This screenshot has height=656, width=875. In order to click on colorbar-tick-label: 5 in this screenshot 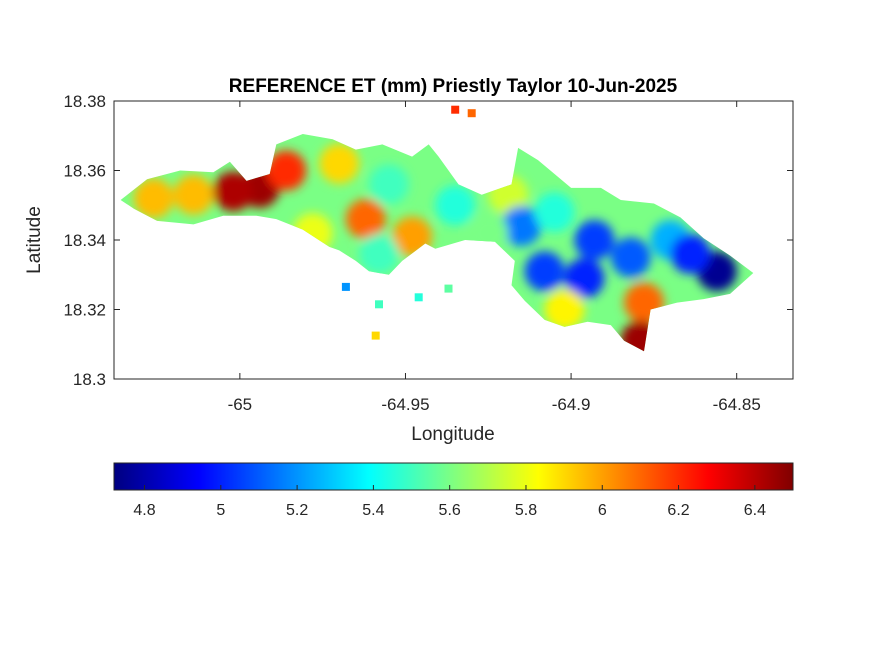, I will do `click(220, 510)`.